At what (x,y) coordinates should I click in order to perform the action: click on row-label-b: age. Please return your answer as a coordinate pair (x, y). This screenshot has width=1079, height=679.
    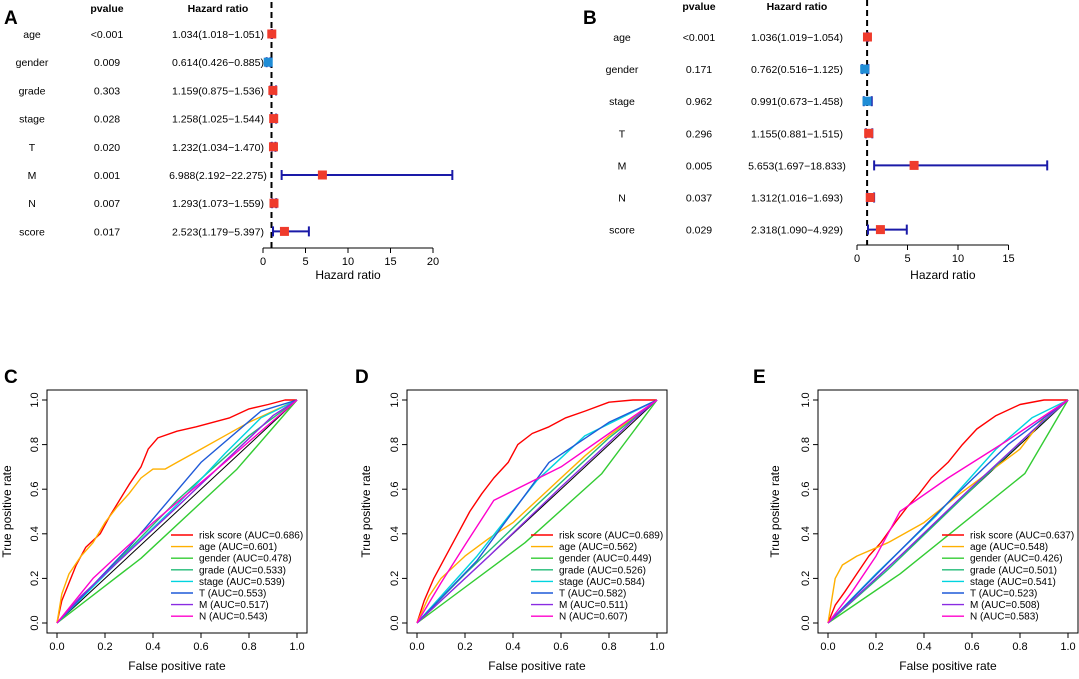
    Looking at the image, I should click on (622, 38).